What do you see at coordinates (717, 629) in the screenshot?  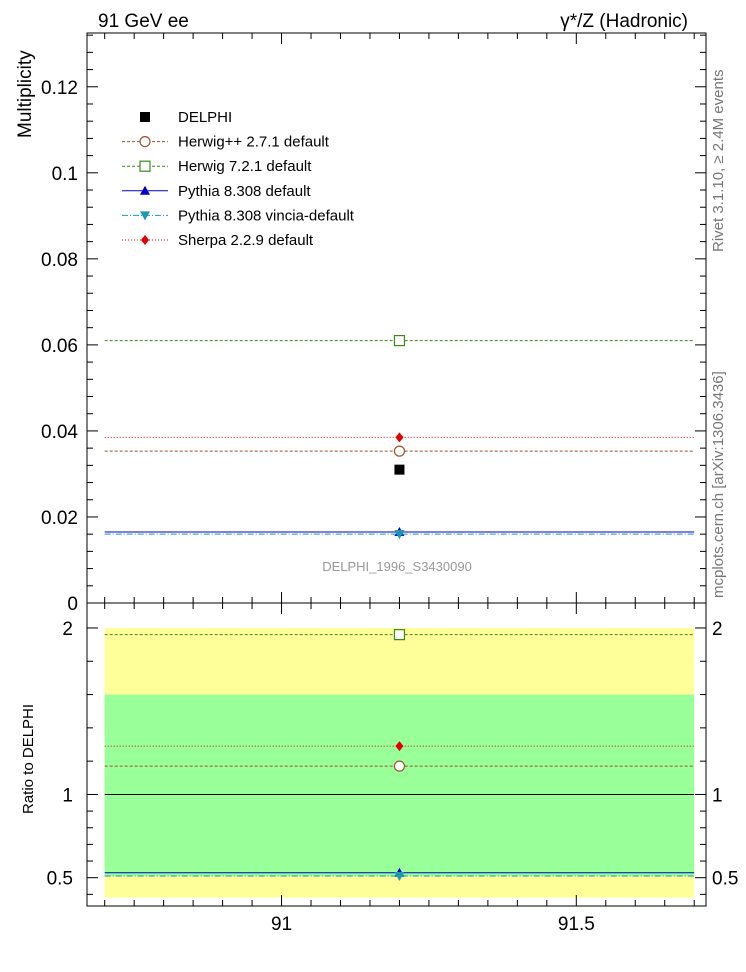 I see `ratio-ytick-label-right-2: 2` at bounding box center [717, 629].